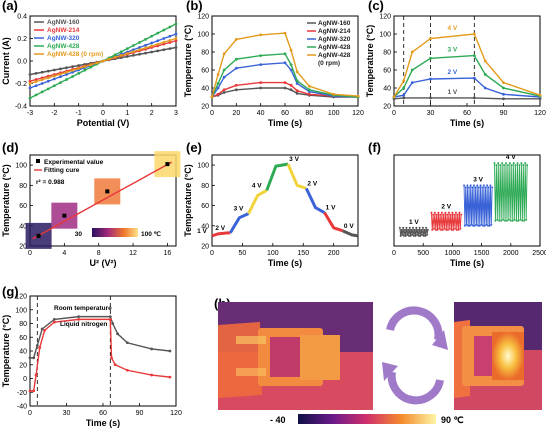 Image resolution: width=546 pixels, height=429 pixels. I want to click on x-tick-label: 40, so click(261, 113).